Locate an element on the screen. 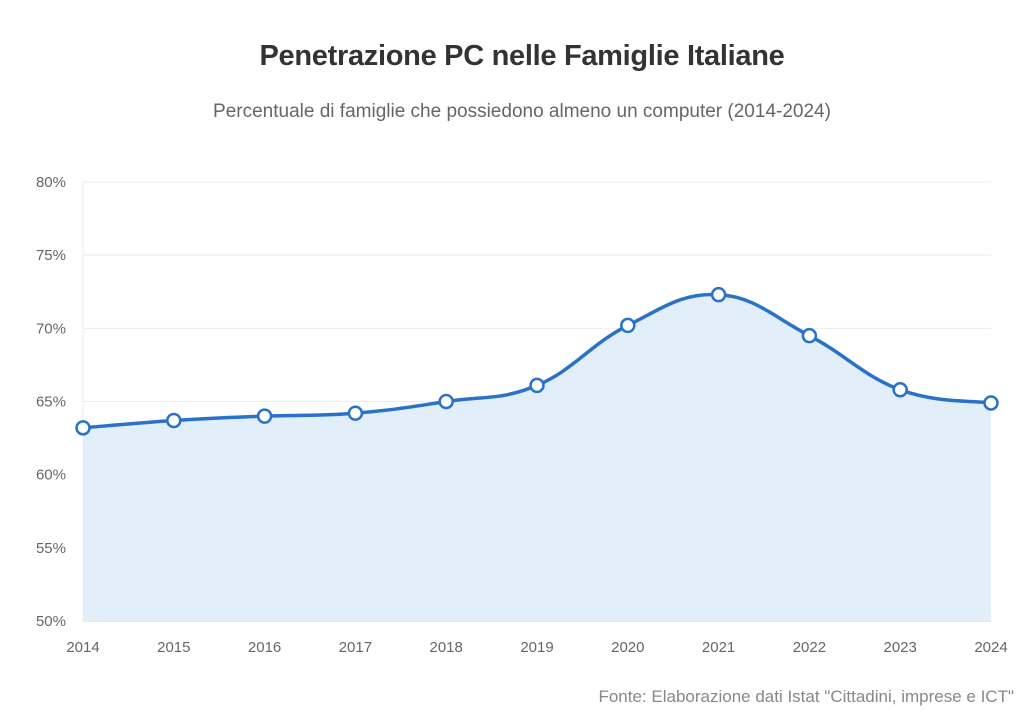 This screenshot has width=1024, height=721. y-tick-label: 80% is located at coordinates (51, 182).